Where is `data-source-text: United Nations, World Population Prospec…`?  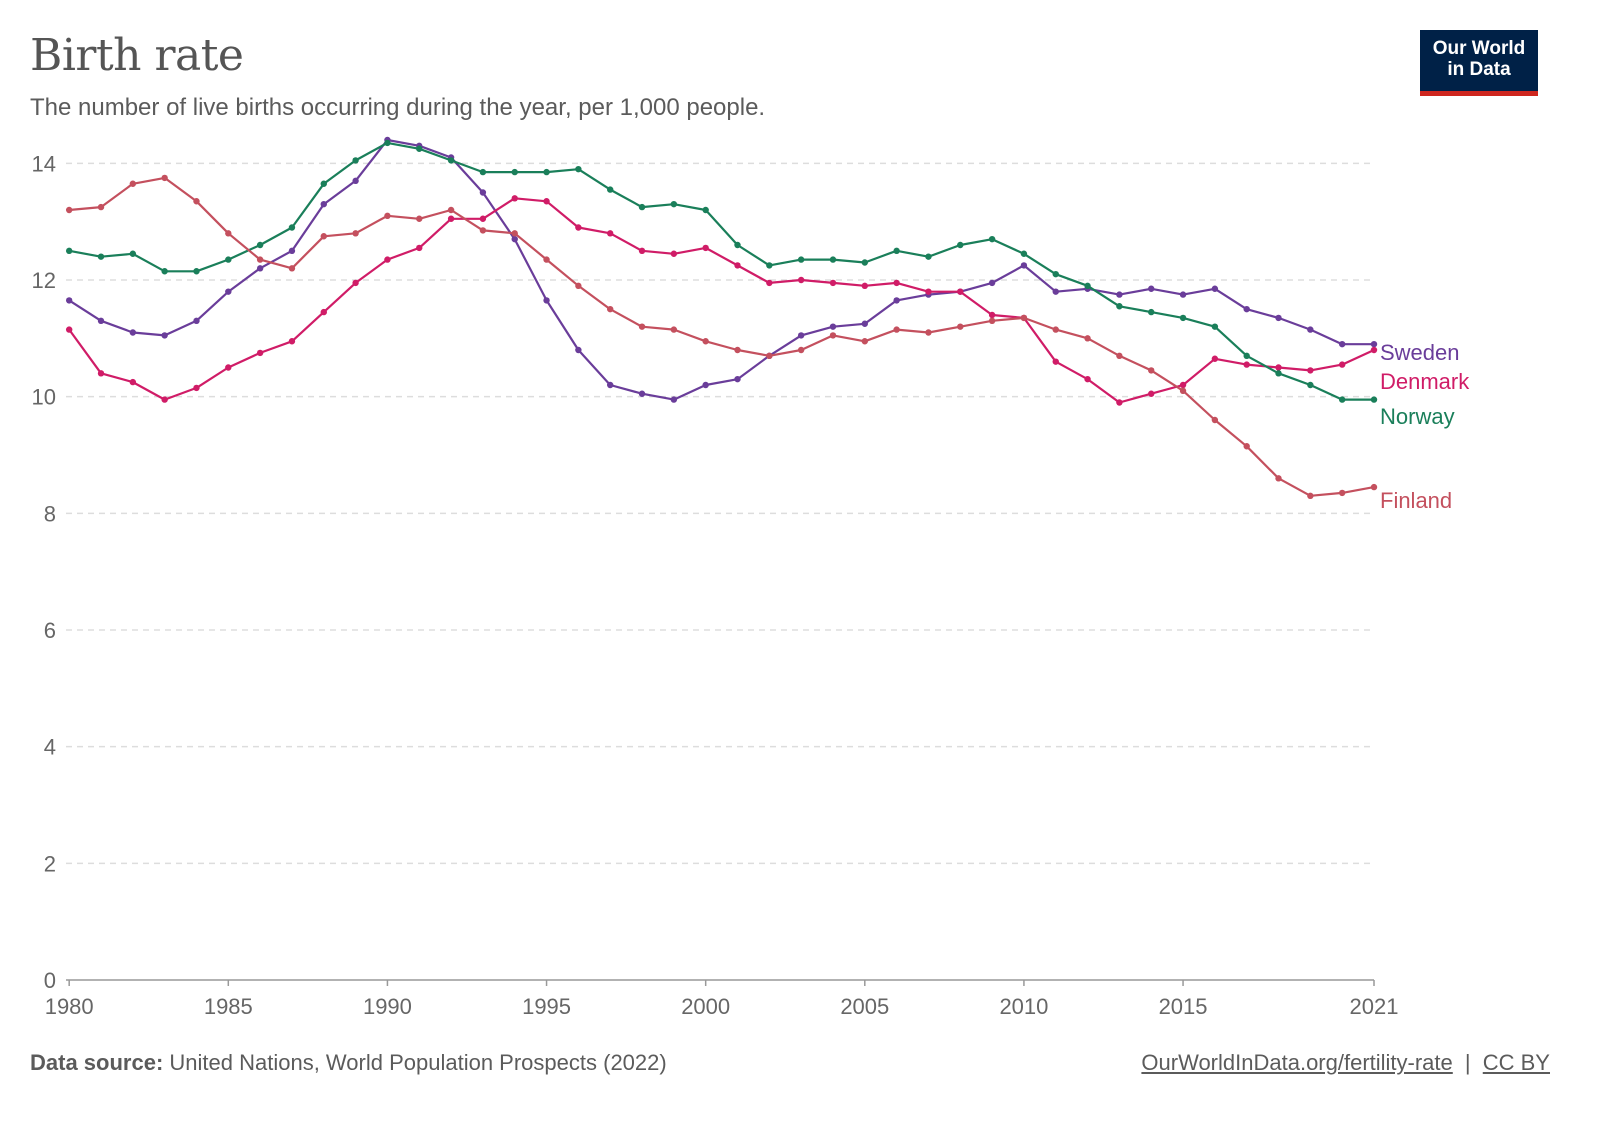 data-source-text: United Nations, World Population Prospec… is located at coordinates (418, 1062).